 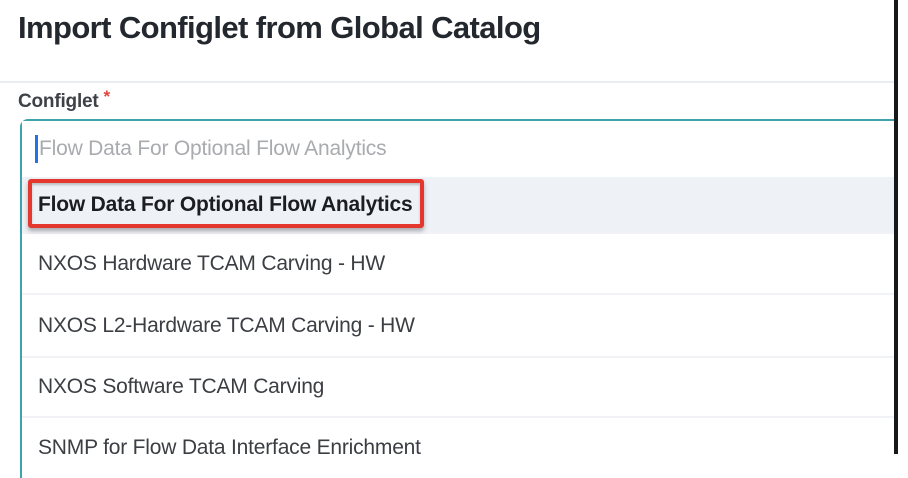 I want to click on configlet-field-label: Configlet *, so click(x=64, y=100).